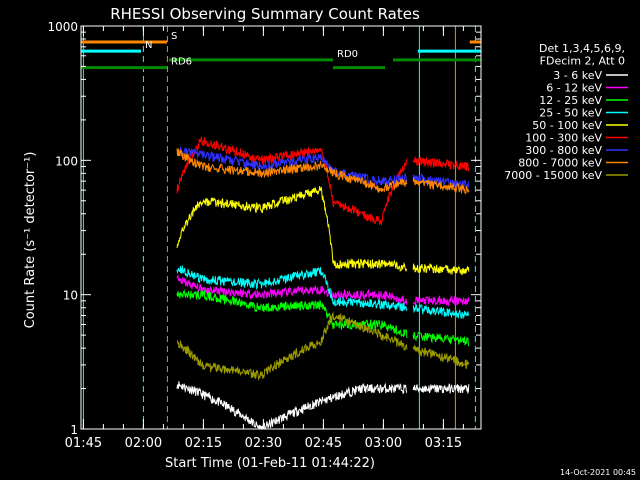  Describe the element at coordinates (323, 171) in the screenshot. I see `series-800-7000-kev` at that location.